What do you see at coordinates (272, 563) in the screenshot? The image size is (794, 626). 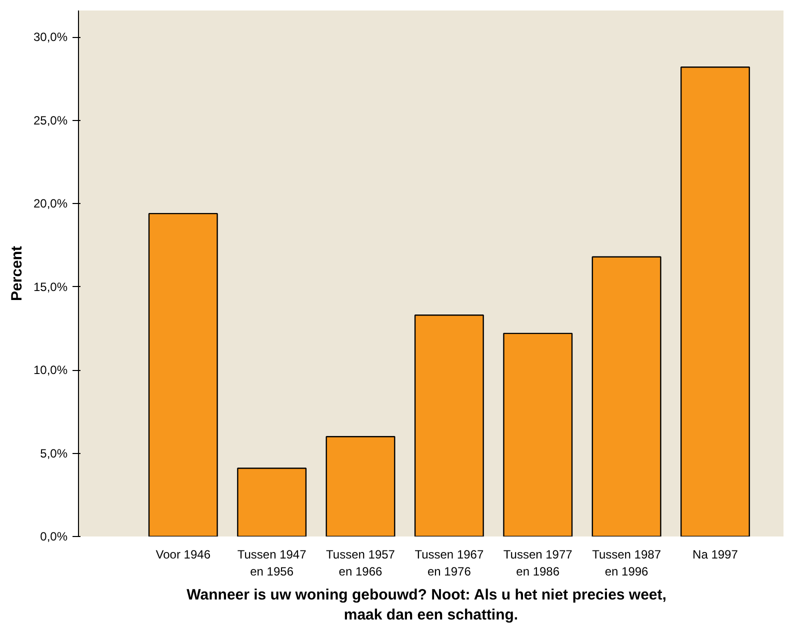 I see `x-tick-label: Tussen 1947 en 1956` at bounding box center [272, 563].